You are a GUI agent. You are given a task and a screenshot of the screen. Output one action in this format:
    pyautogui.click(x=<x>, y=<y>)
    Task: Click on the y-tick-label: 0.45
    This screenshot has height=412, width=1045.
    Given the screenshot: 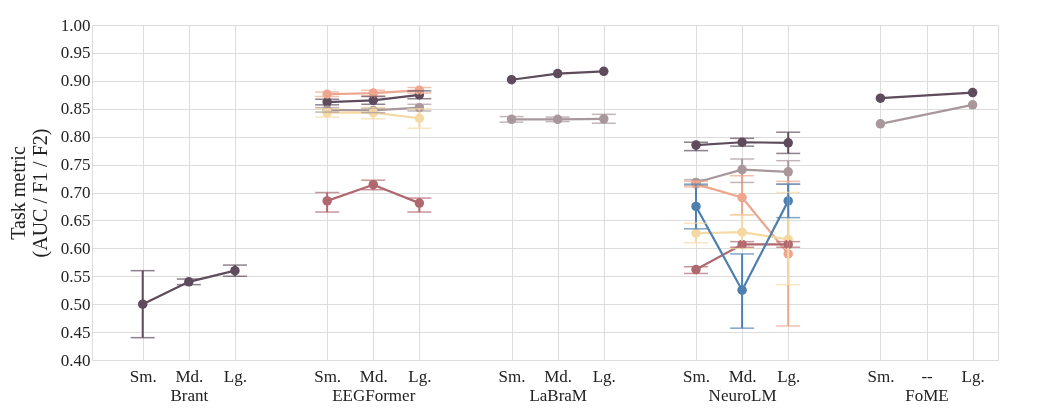 What is the action you would take?
    pyautogui.click(x=75, y=332)
    